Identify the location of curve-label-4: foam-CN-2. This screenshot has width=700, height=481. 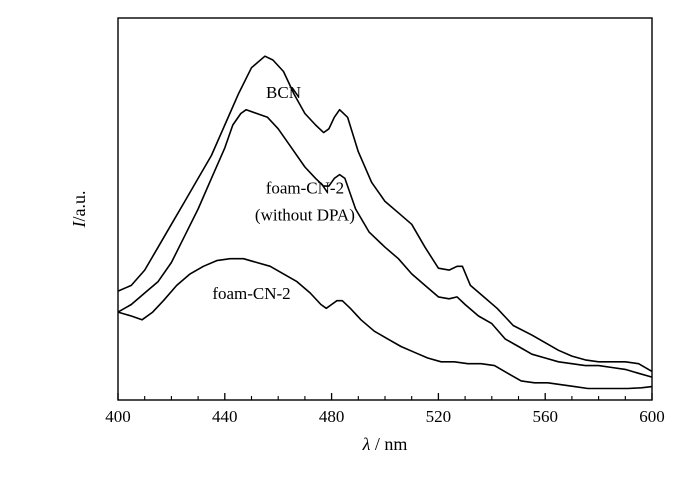
(251, 293).